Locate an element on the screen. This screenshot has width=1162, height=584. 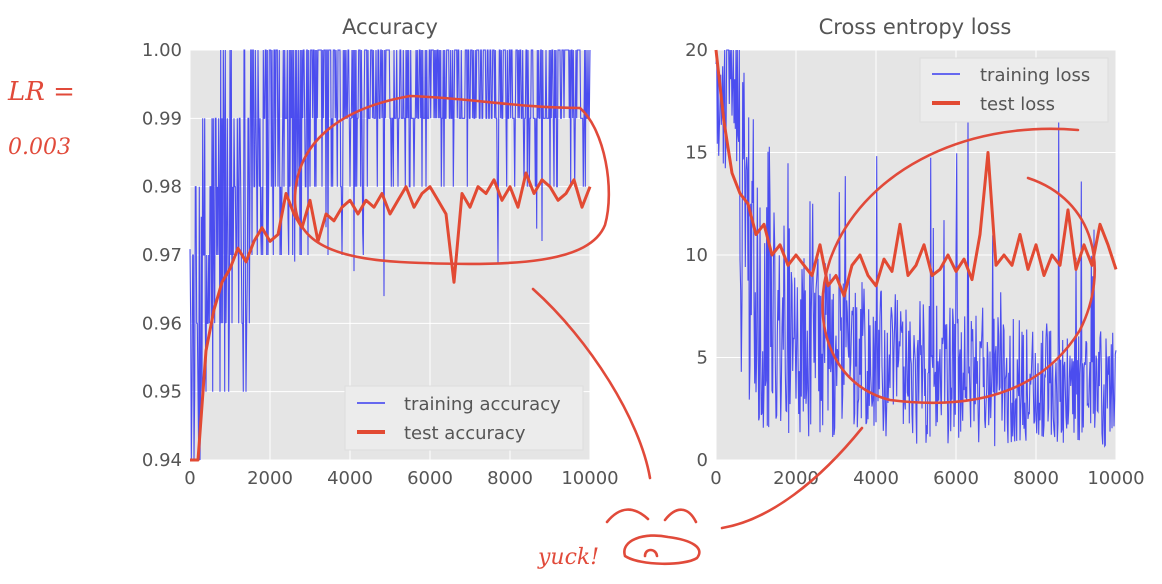
accuracy-y-tick-label: 0.97 is located at coordinates (162, 255).